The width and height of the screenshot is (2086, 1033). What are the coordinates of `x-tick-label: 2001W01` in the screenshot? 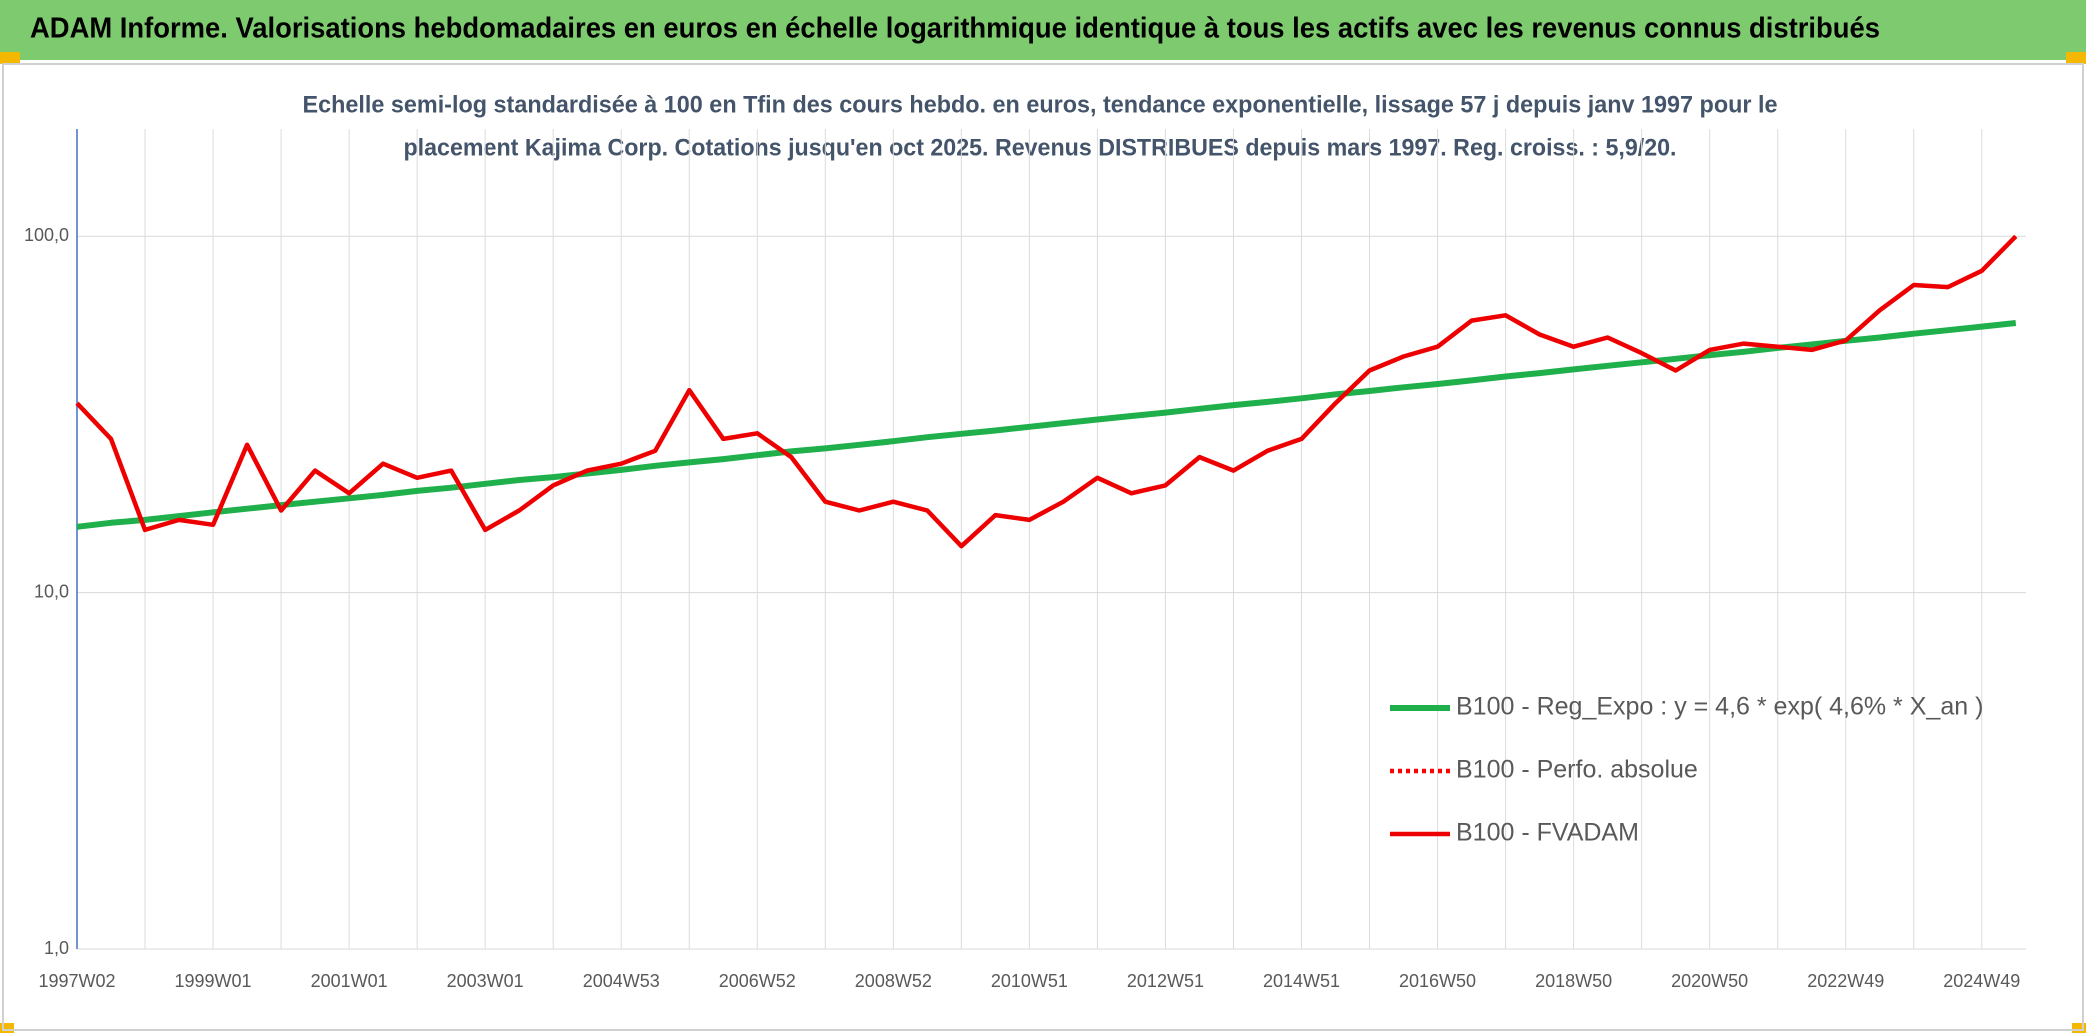 It's located at (349, 981).